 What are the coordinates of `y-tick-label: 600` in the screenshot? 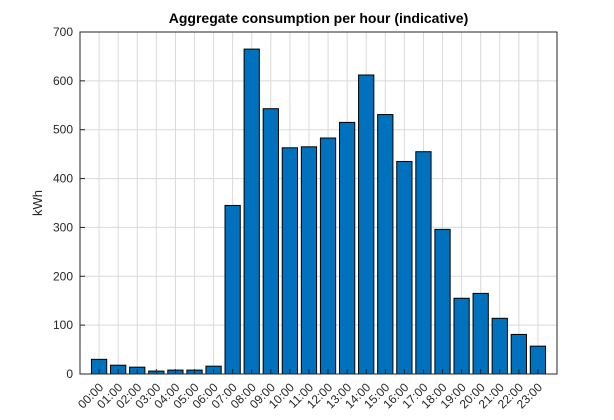 It's located at (63, 81).